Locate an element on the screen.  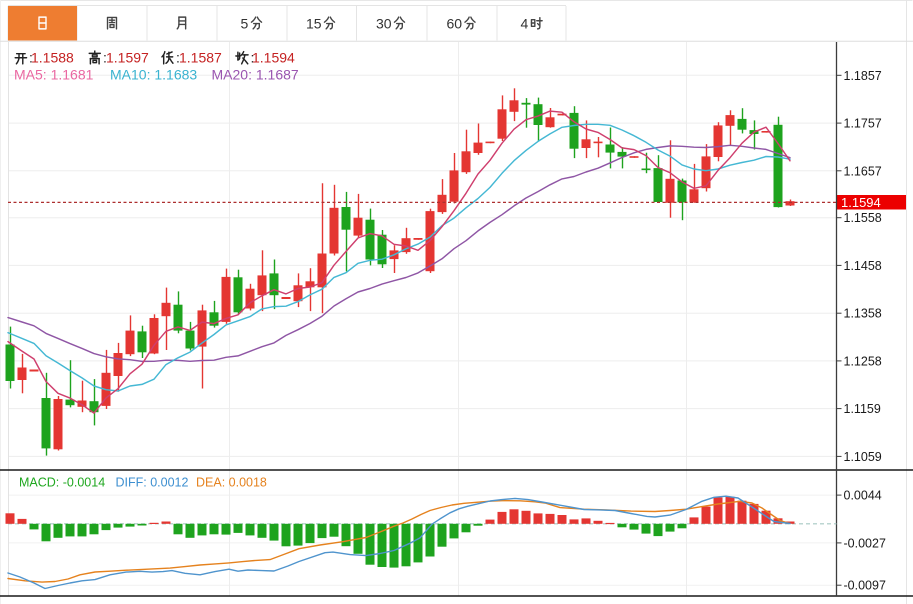
svg-text: 5 is located at coordinates (245, 24).